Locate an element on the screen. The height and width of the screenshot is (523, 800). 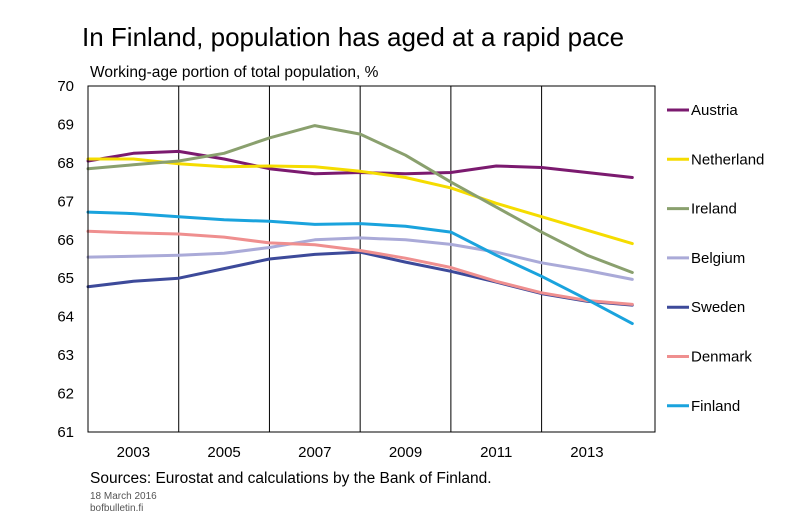
legend-label: Belgium is located at coordinates (718, 258).